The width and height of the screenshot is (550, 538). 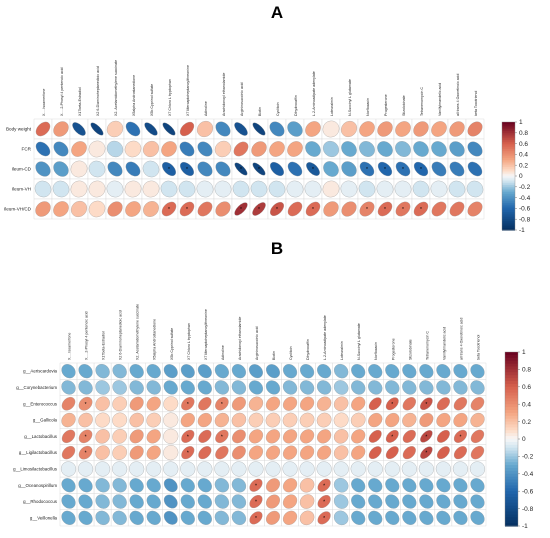 What do you see at coordinates (523, 165) in the screenshot?
I see `colorbar-tick-label: 0.2` at bounding box center [523, 165].